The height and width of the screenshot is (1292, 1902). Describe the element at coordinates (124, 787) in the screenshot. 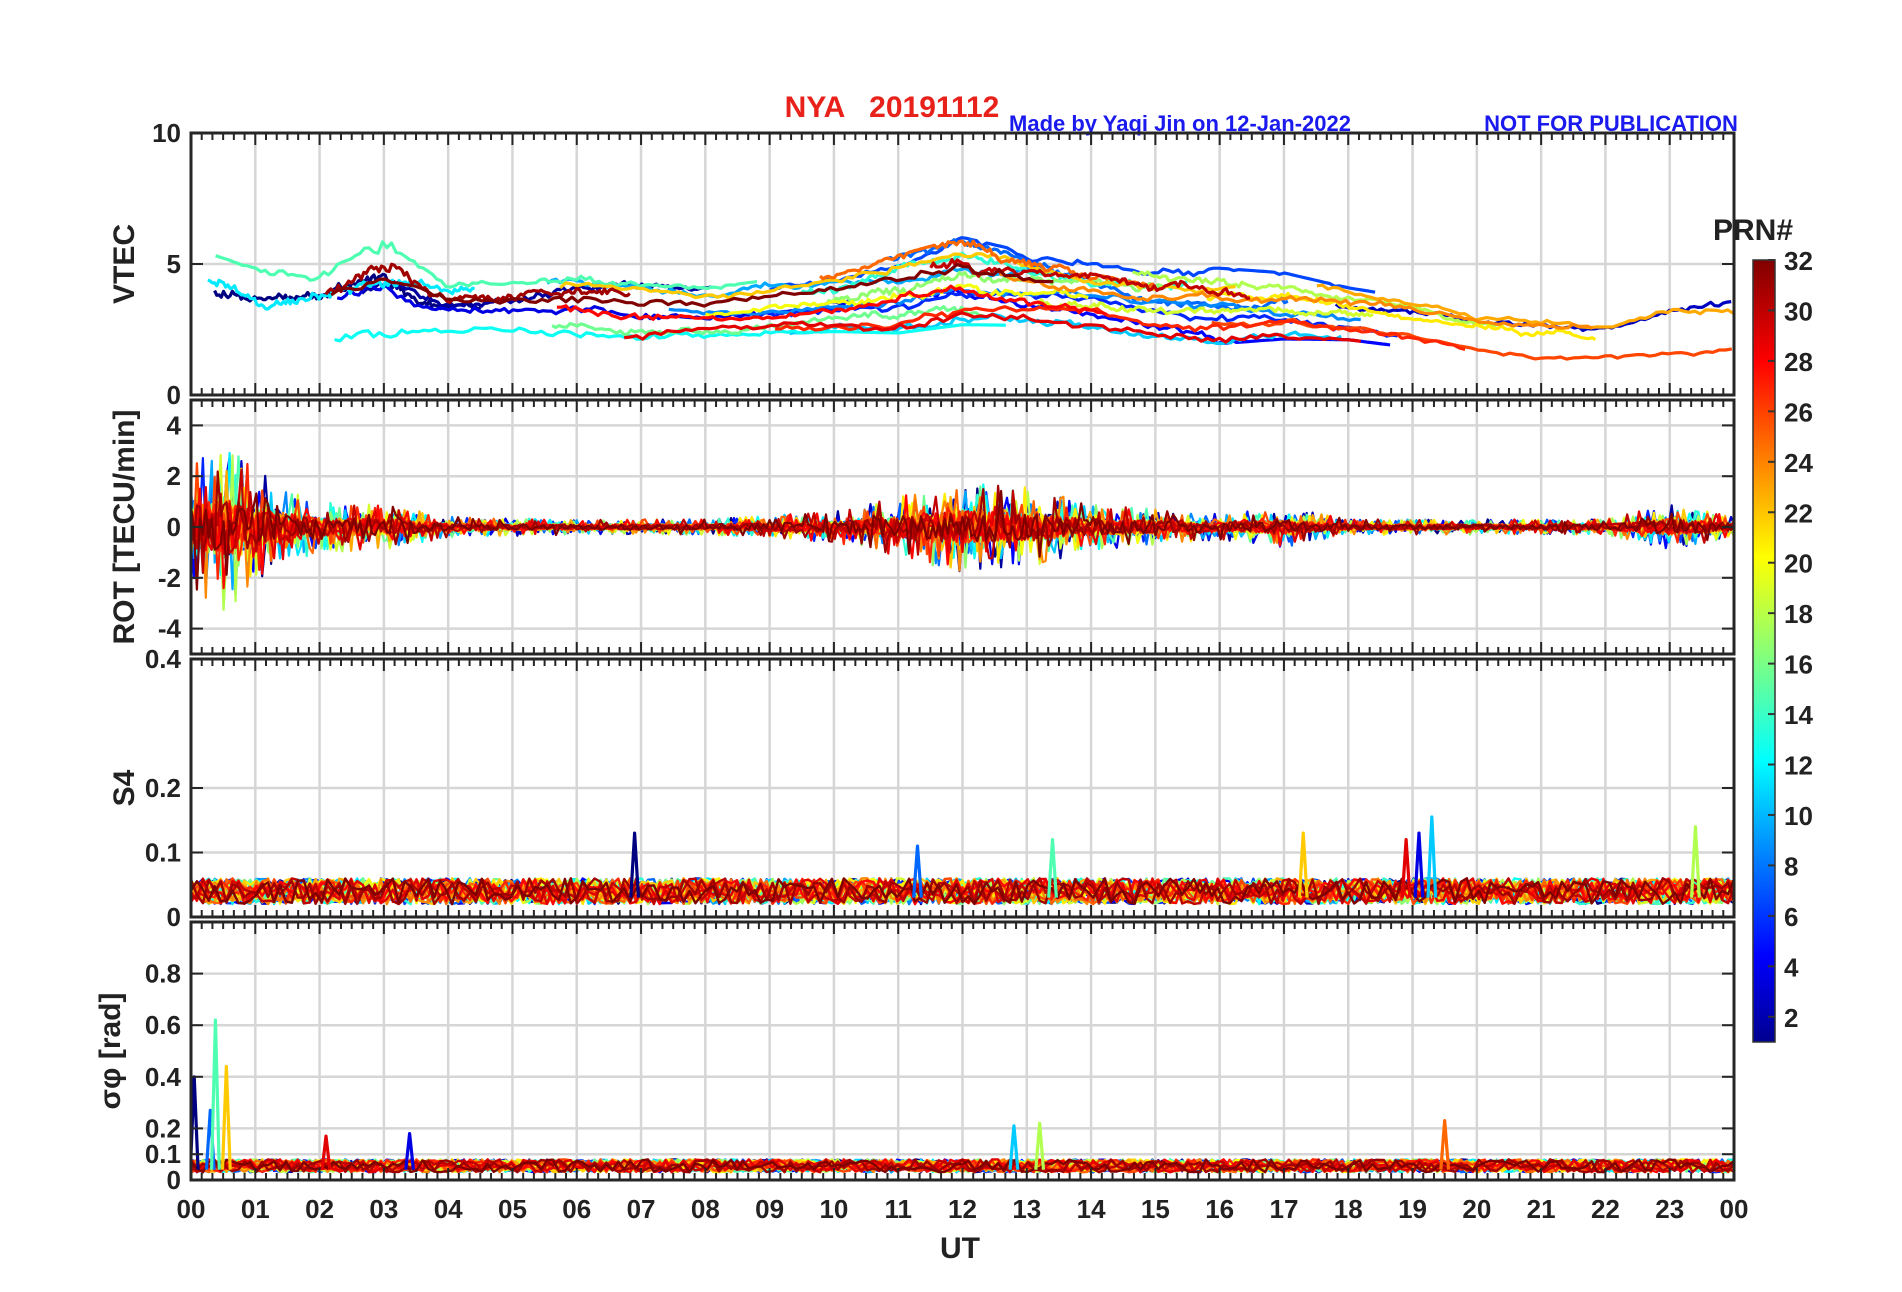

I see `y-axis-label: S4` at that location.